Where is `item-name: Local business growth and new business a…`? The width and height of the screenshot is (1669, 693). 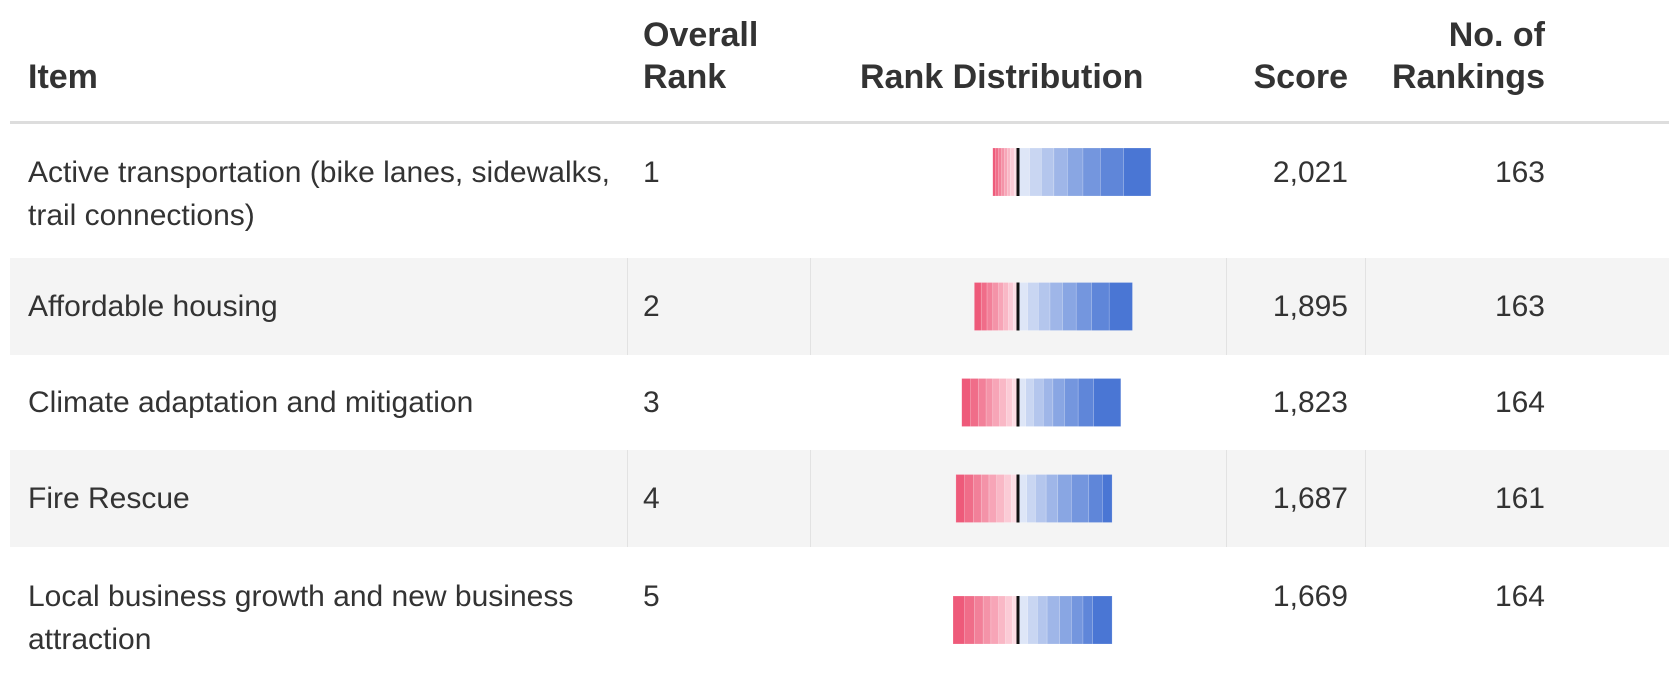
item-name: Local business growth and new business a… is located at coordinates (301, 618).